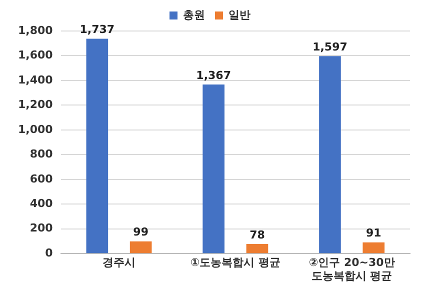 The image size is (430, 290). I want to click on data-label: 1,597, so click(330, 47).